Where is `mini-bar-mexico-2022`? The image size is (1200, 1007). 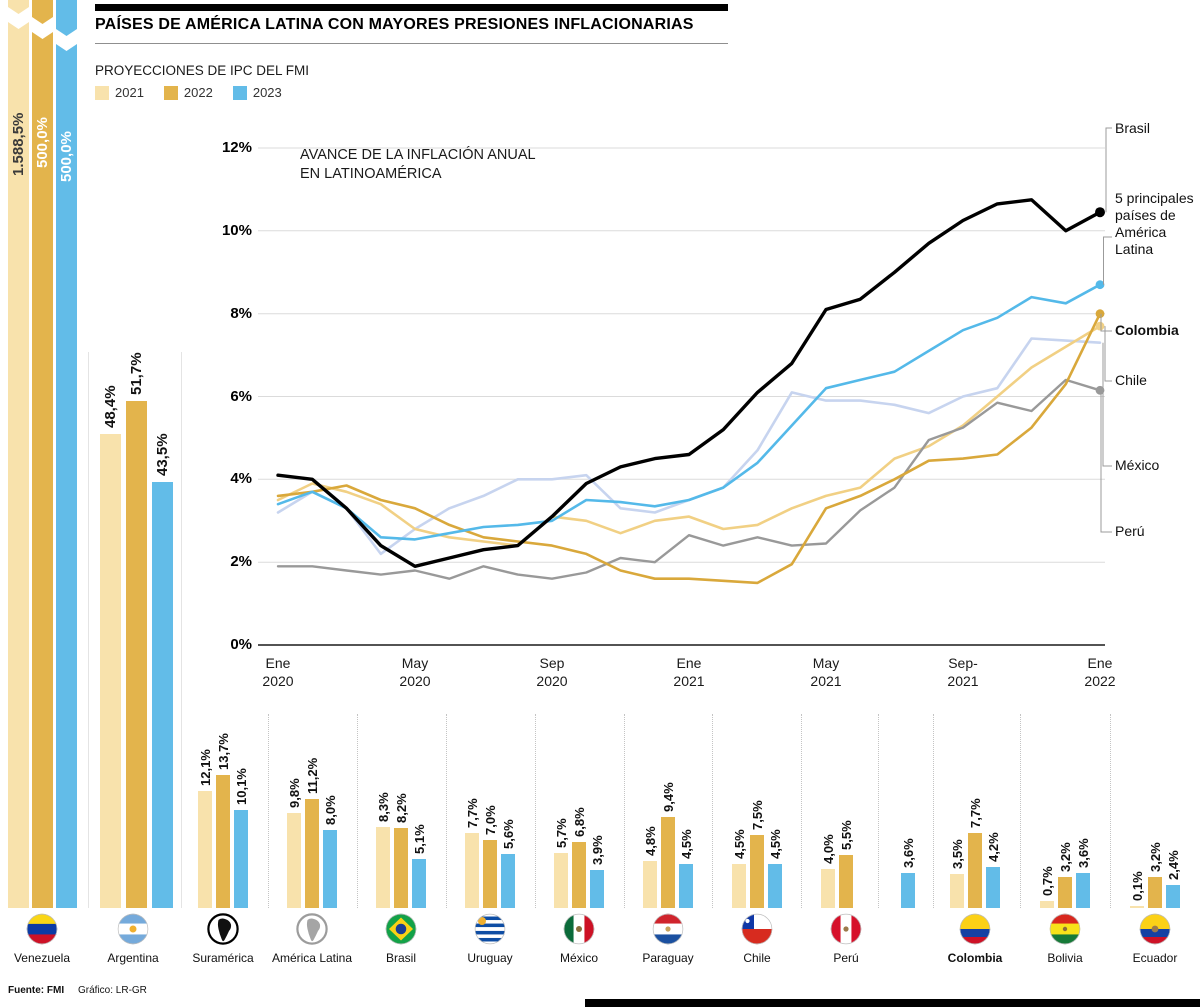 mini-bar-mexico-2022 is located at coordinates (579, 875).